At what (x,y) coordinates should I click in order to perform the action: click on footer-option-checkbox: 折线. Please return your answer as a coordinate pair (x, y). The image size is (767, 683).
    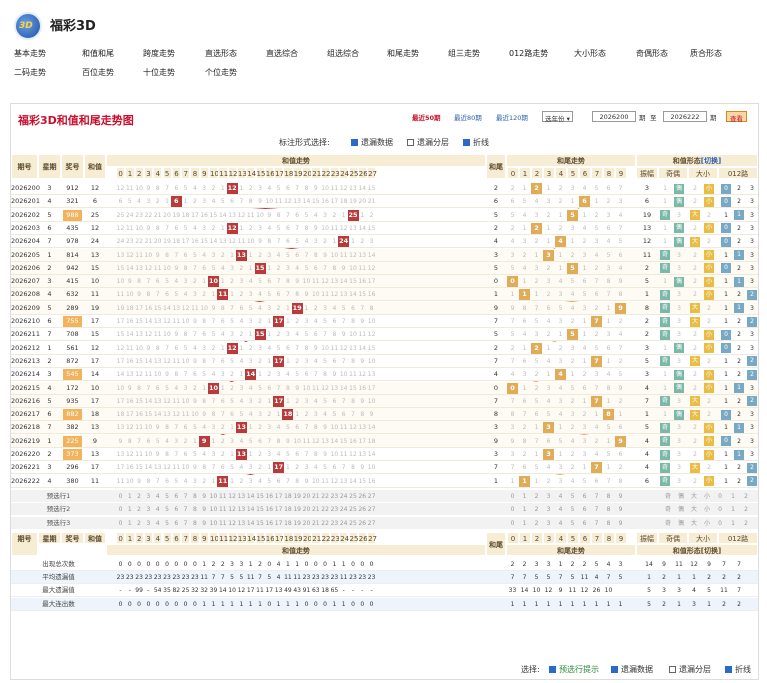
    Looking at the image, I should click on (738, 669).